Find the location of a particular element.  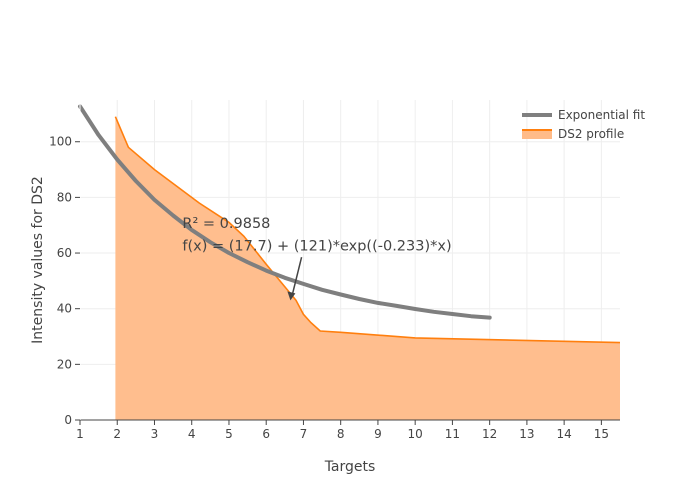

y-tick-label: 20 is located at coordinates (64, 364).